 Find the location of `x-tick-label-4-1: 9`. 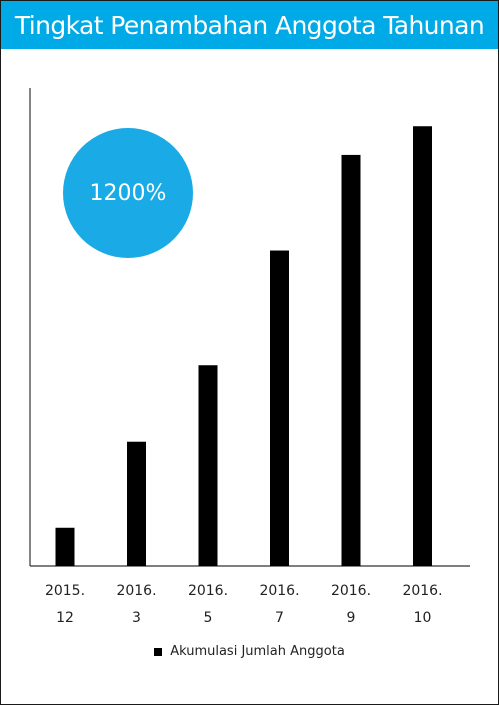

x-tick-label-4-1: 9 is located at coordinates (351, 618).